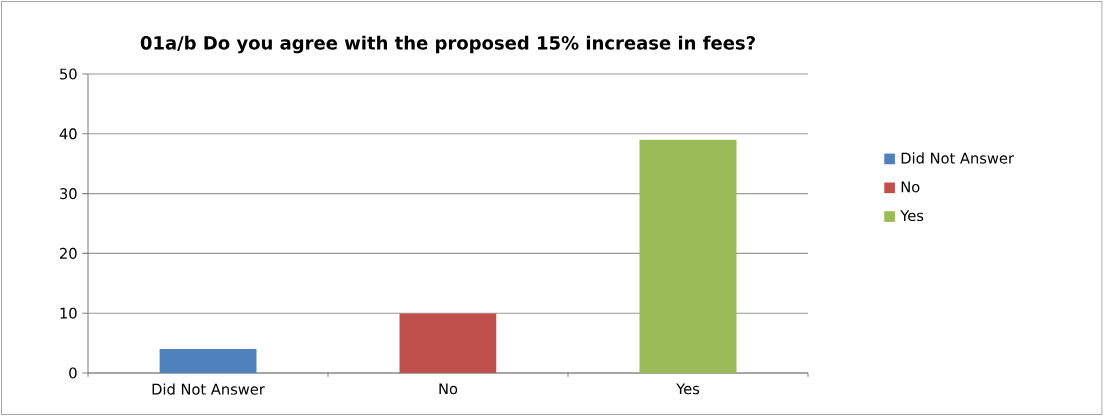  What do you see at coordinates (208, 389) in the screenshot?
I see `x-tick-label: Did Not Answer` at bounding box center [208, 389].